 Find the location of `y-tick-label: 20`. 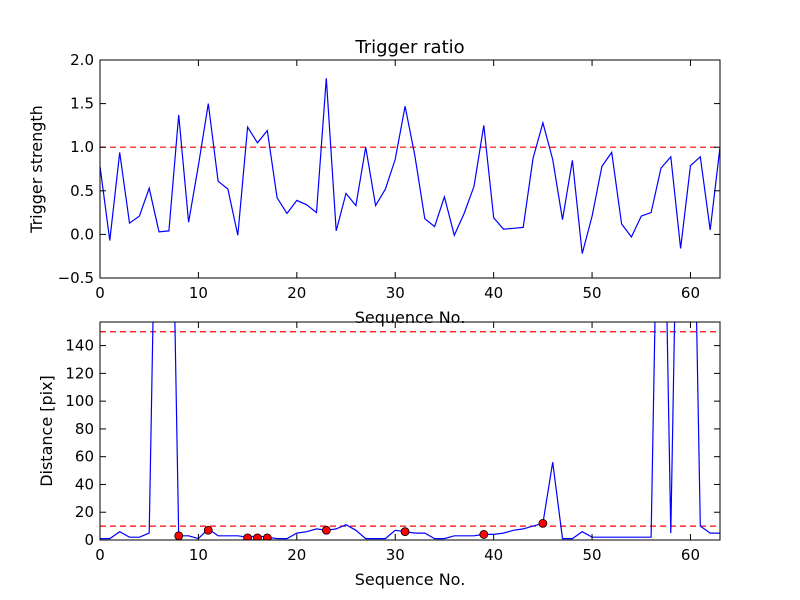

y-tick-label: 20 is located at coordinates (84, 512).